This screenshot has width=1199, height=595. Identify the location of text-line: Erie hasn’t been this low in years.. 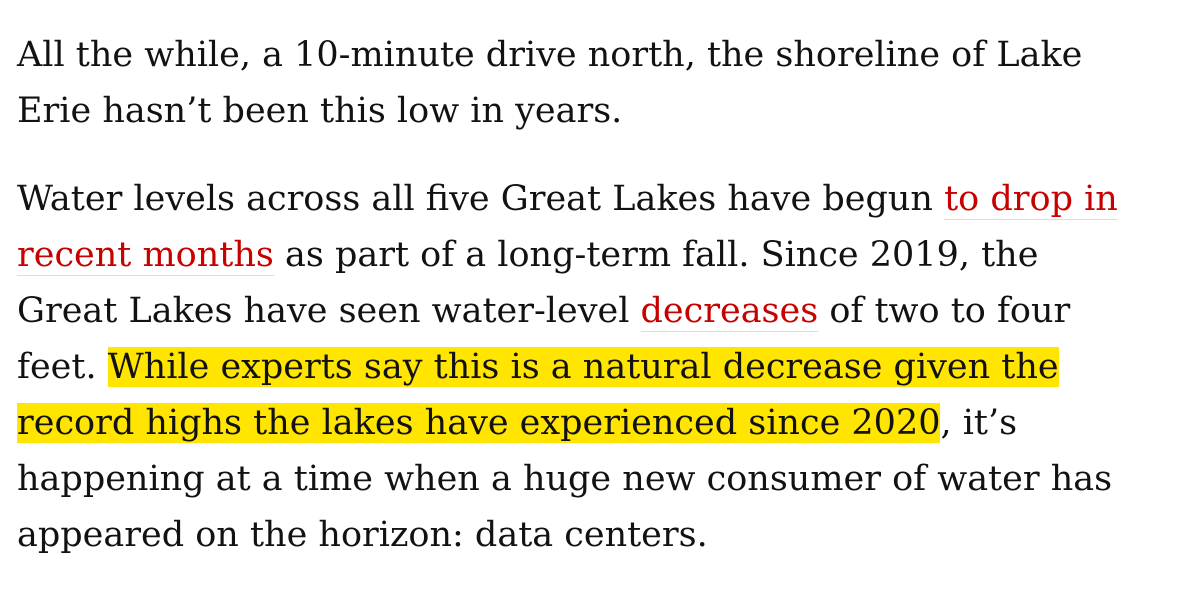
(604, 111).